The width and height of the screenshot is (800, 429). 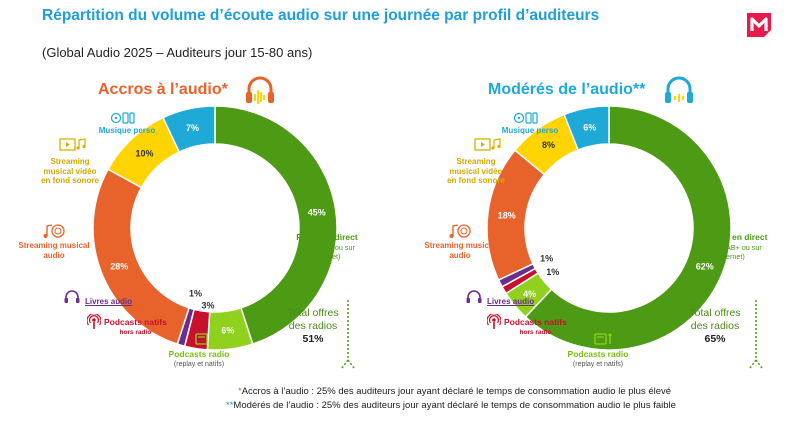 I want to click on total-offres-radios: Total offres des radios 65%, so click(x=715, y=326).